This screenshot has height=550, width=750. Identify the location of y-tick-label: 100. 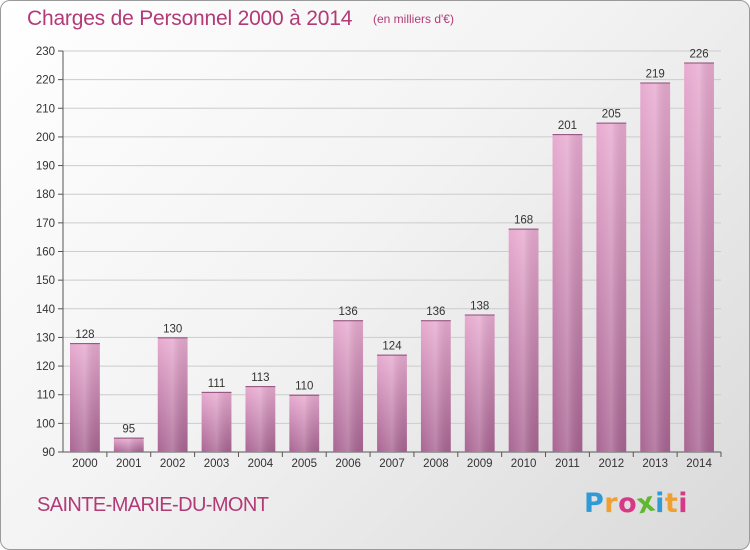
(45, 424).